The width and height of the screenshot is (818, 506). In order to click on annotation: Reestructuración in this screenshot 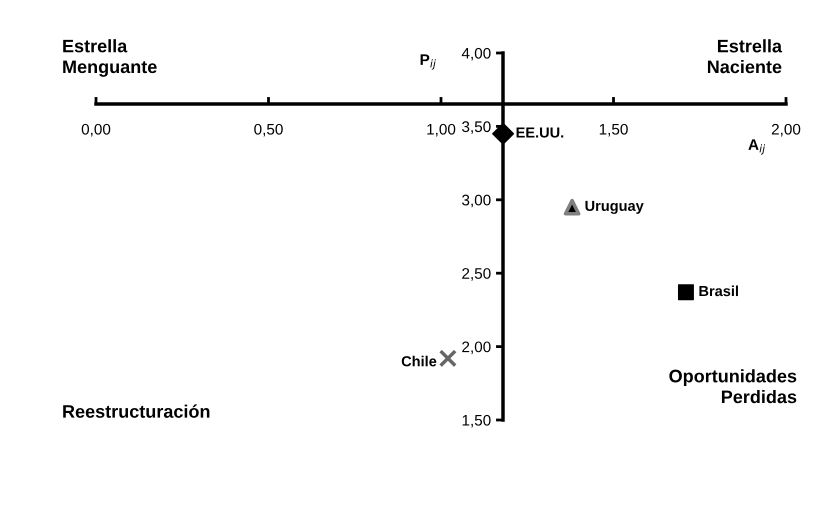, I will do `click(136, 411)`.